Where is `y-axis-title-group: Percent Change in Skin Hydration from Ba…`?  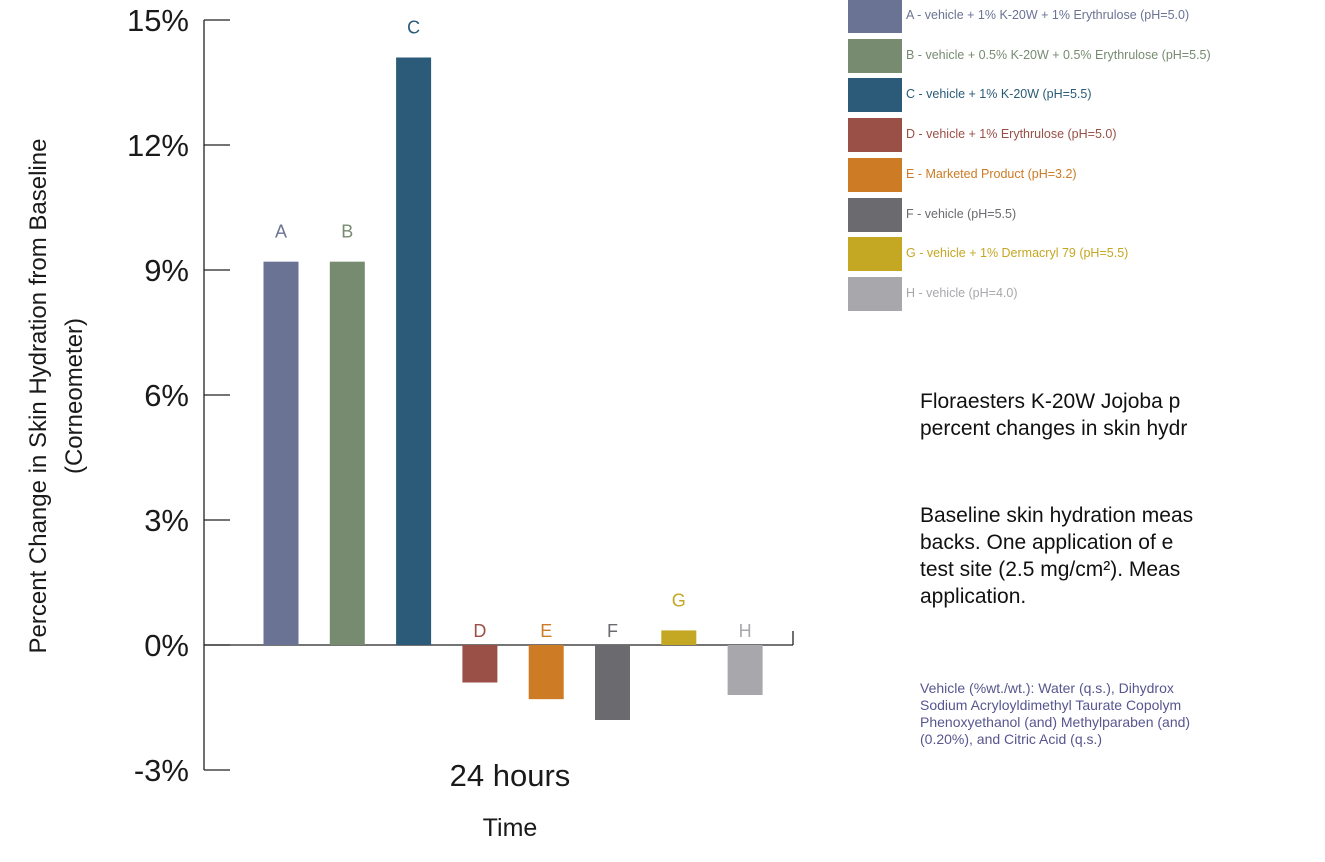
y-axis-title-group: Percent Change in Skin Hydration from Ba… is located at coordinates (56, 396).